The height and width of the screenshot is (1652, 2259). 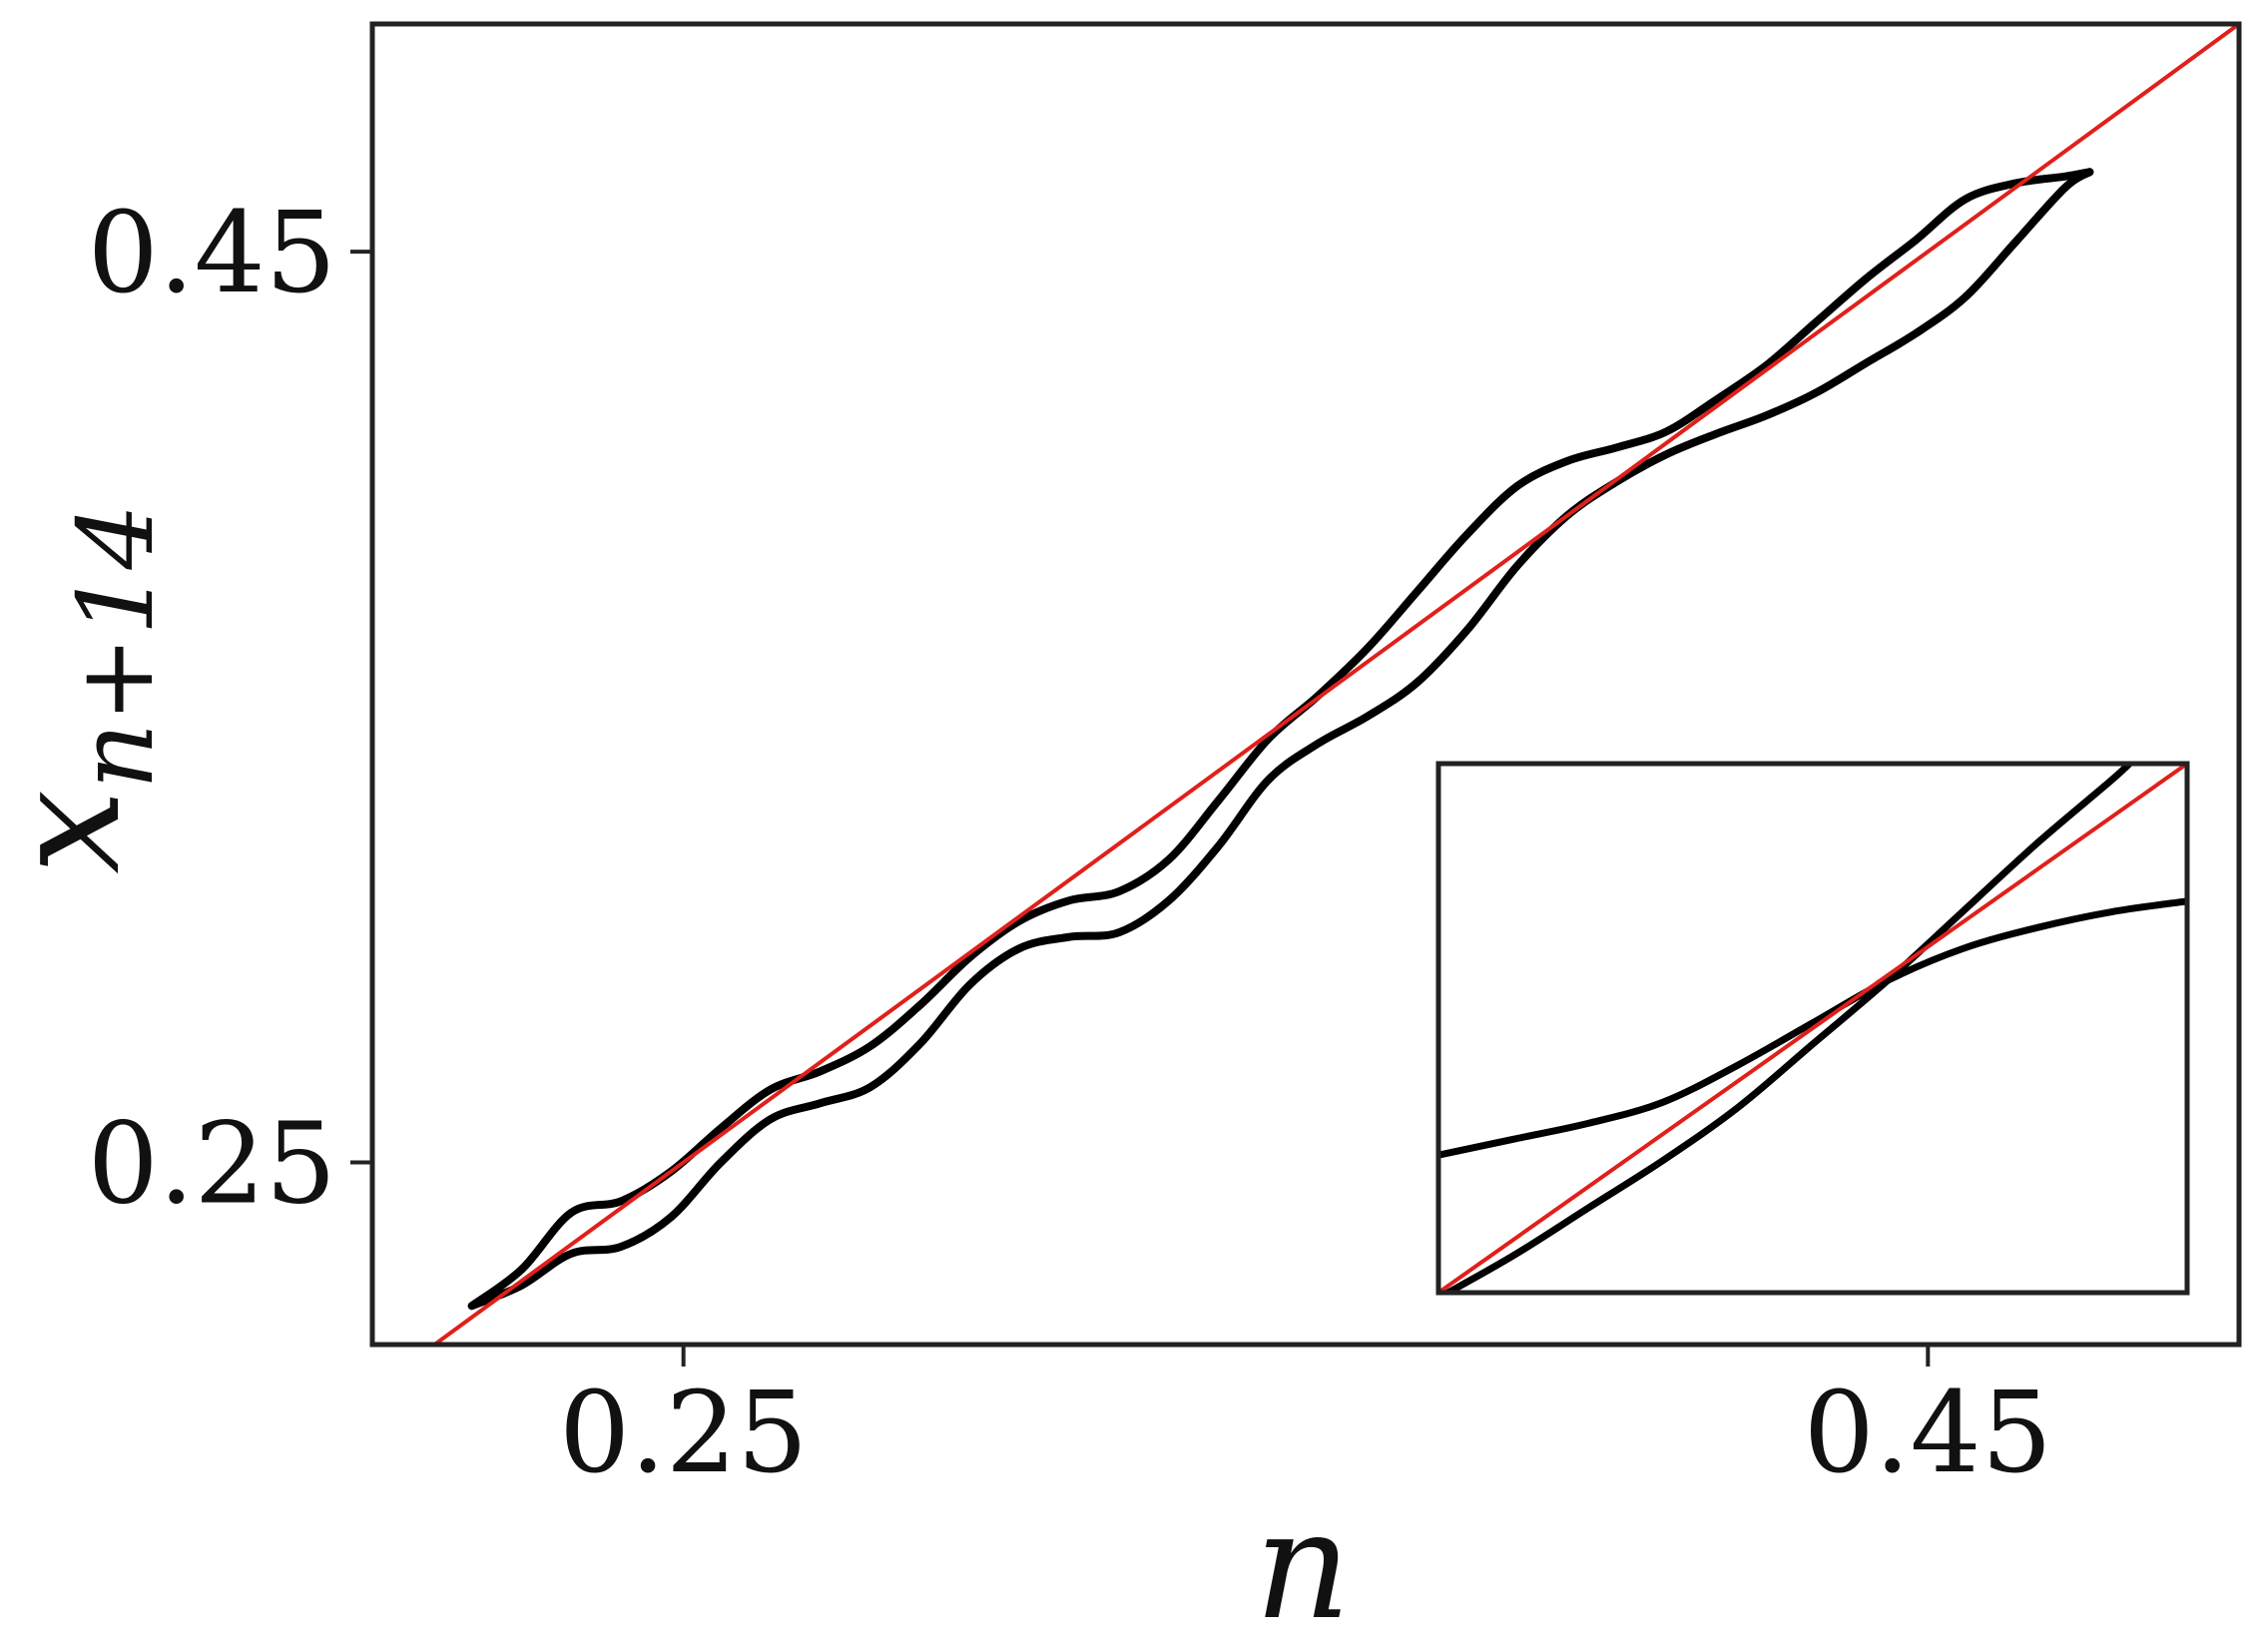 What do you see at coordinates (230, 709) in the screenshot?
I see `y-axis-ticks: 0.25 0.45` at bounding box center [230, 709].